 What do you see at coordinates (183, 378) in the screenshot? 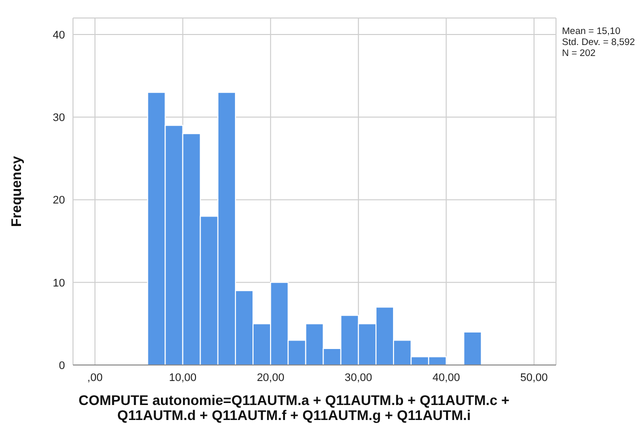
I see `x-tick-label: 10,00` at bounding box center [183, 378].